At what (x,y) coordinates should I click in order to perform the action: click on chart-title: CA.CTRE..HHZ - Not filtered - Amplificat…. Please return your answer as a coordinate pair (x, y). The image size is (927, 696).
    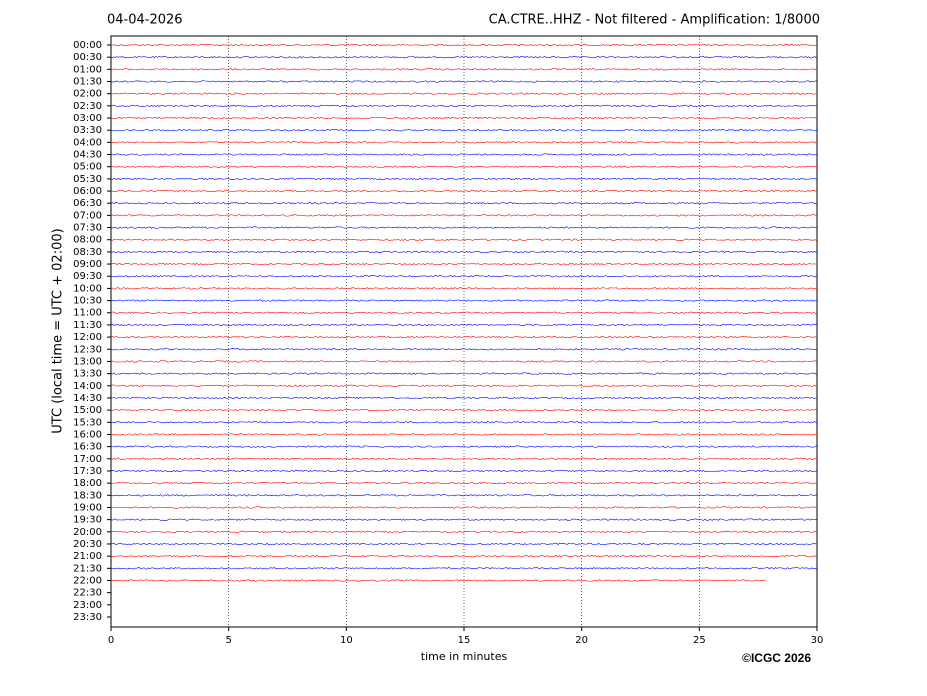
    Looking at the image, I should click on (654, 20).